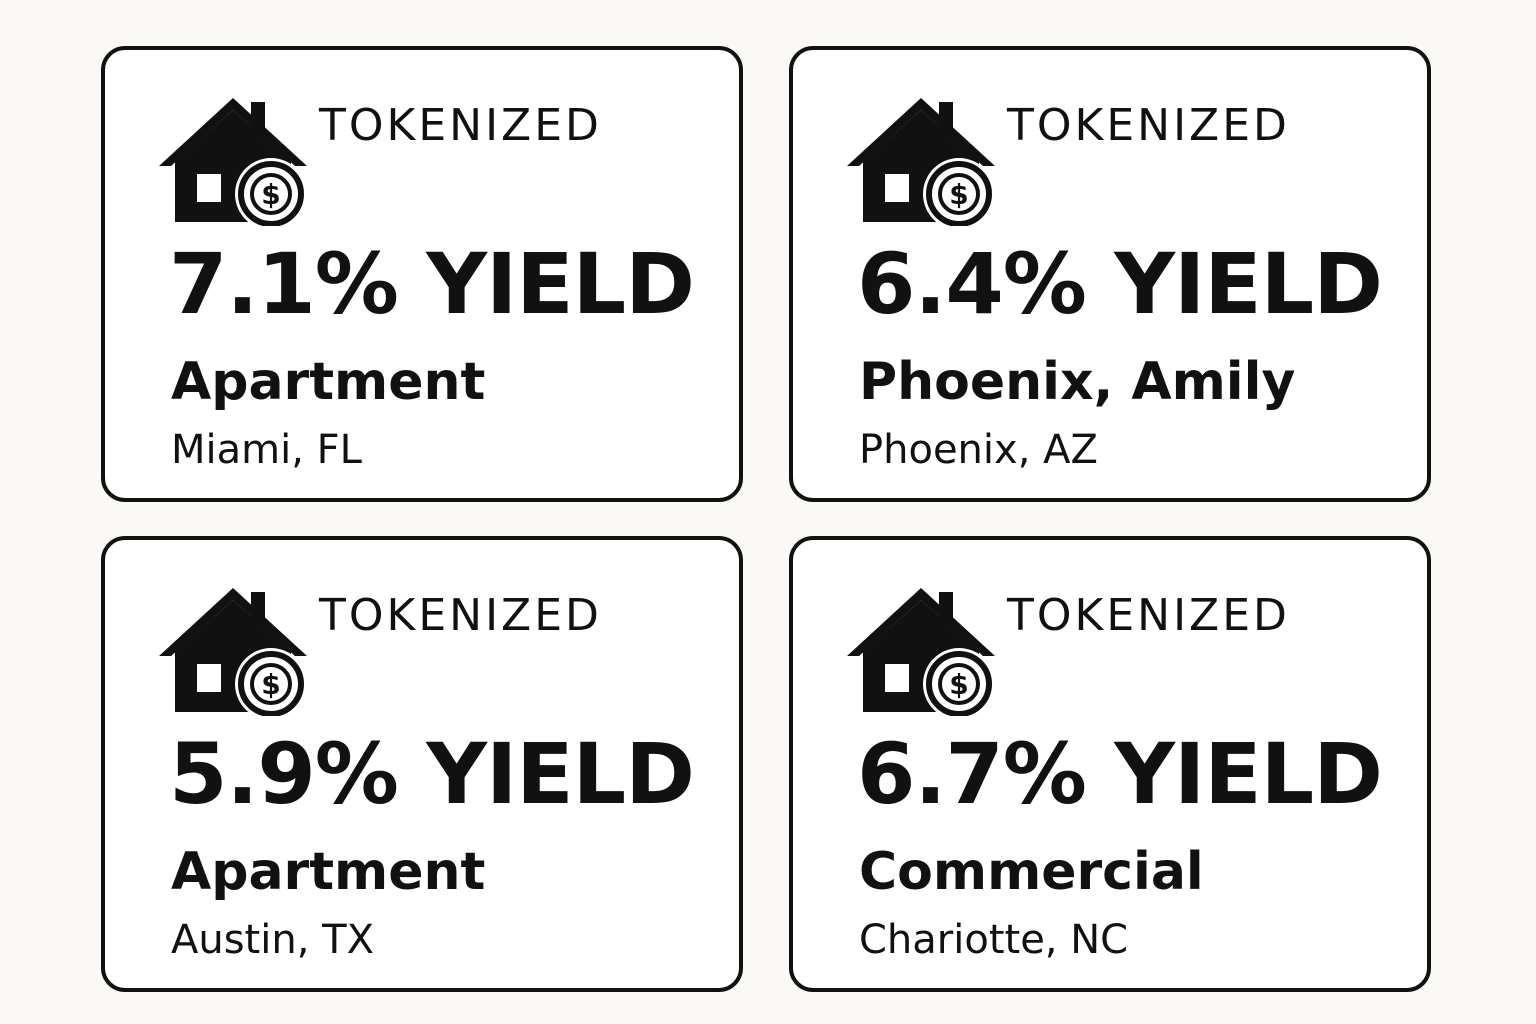 The height and width of the screenshot is (1024, 1536). What do you see at coordinates (1120, 774) in the screenshot?
I see `yield-value: 6.7% YIELD` at bounding box center [1120, 774].